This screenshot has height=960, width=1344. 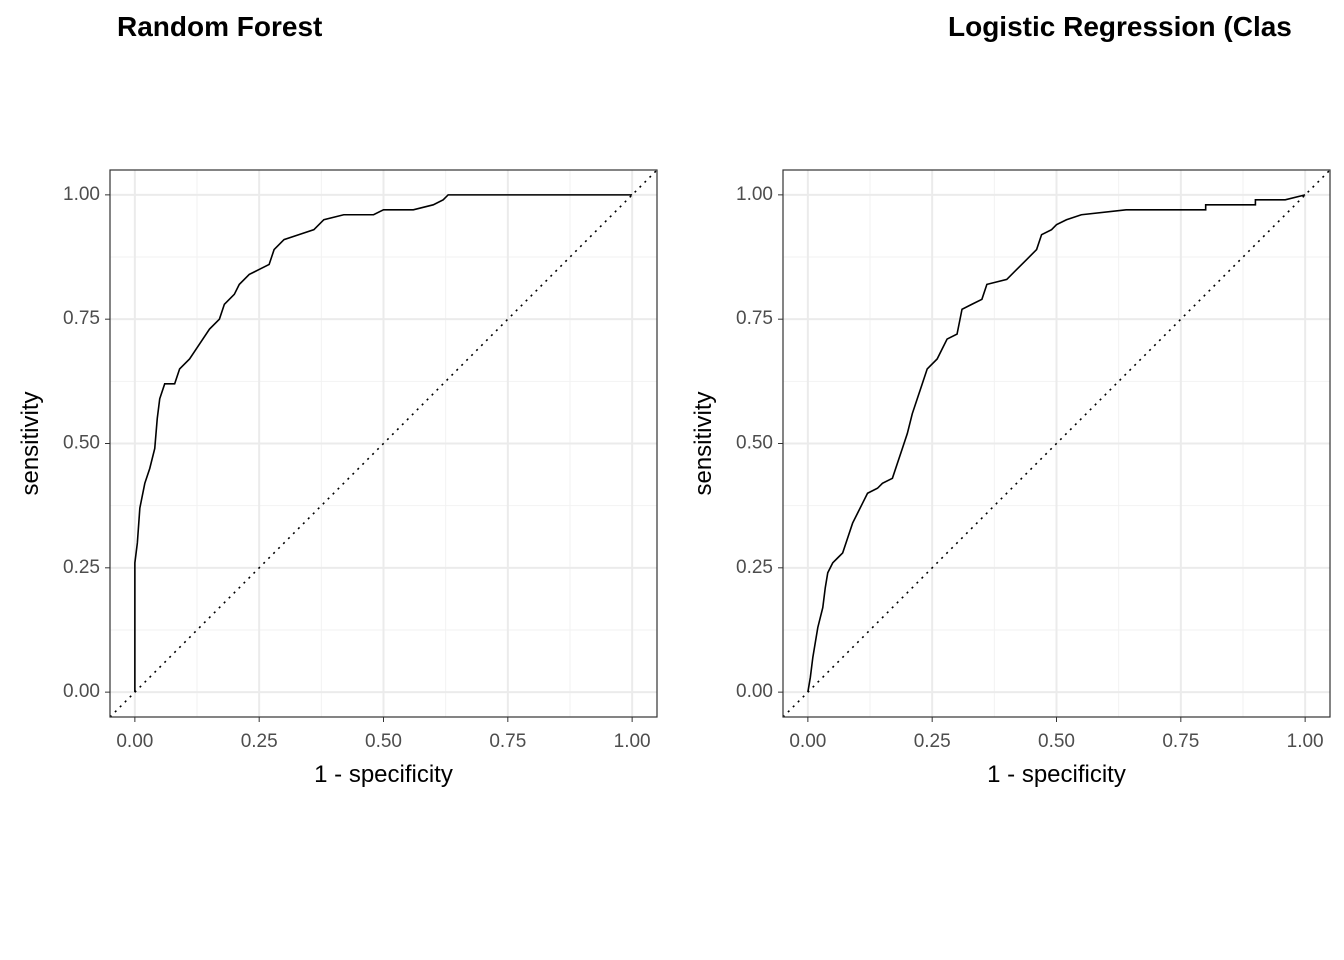 What do you see at coordinates (1120, 26) in the screenshot?
I see `chart-title: Logistic Regression (Clas` at bounding box center [1120, 26].